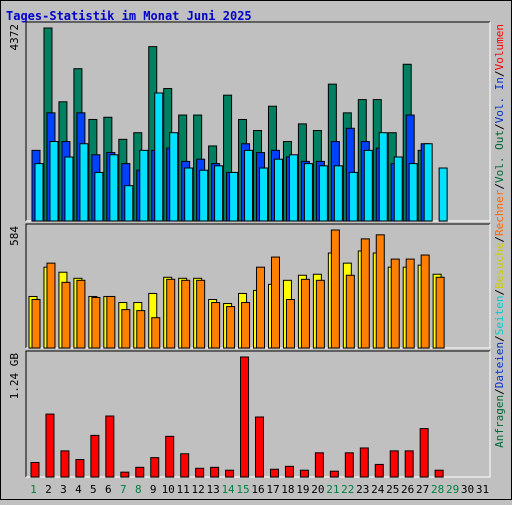 The height and width of the screenshot is (505, 512). I want to click on x-tick-label-day-1: 1, so click(33, 489).